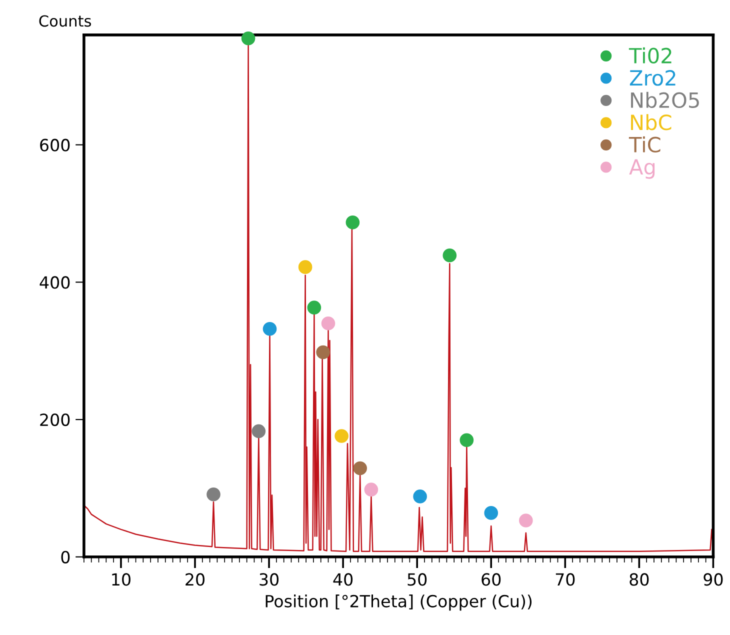 Image resolution: width=730 pixels, height=635 pixels. I want to click on y-axis-title: Counts, so click(65, 21).